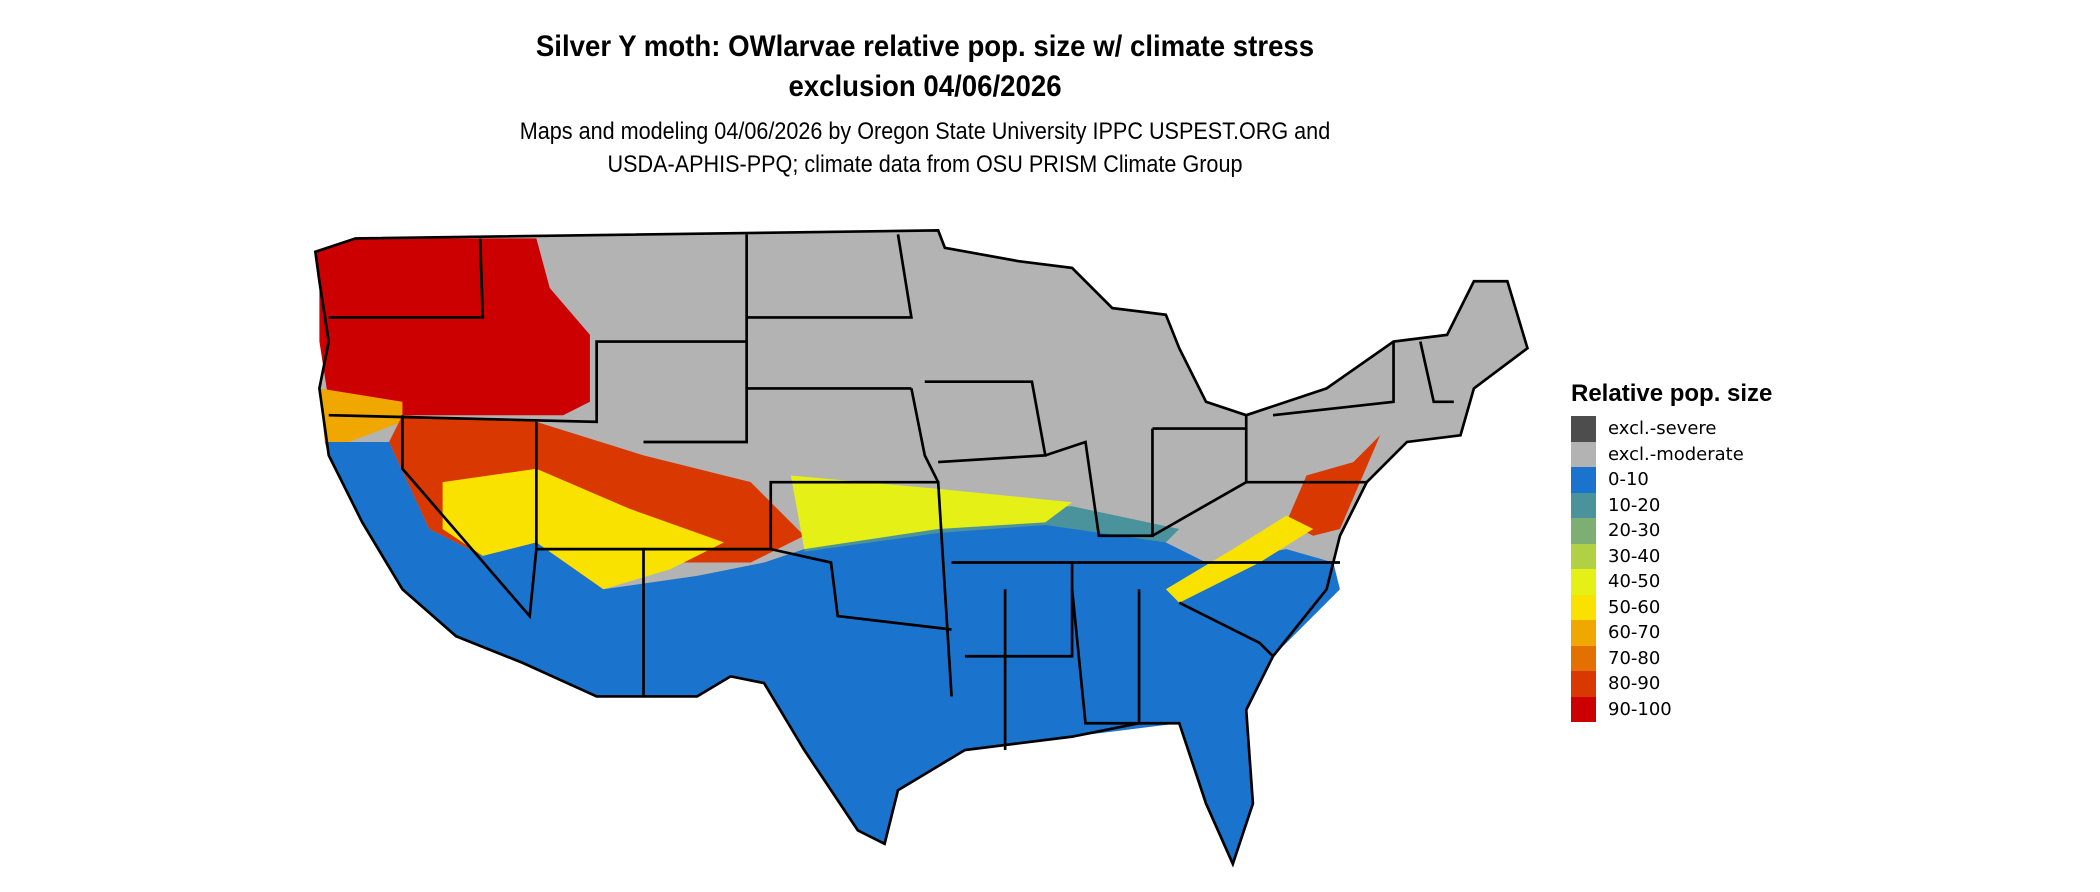 Image resolution: width=2100 pixels, height=892 pixels. Describe the element at coordinates (1634, 658) in the screenshot. I see `legend-label: 70-80` at that location.